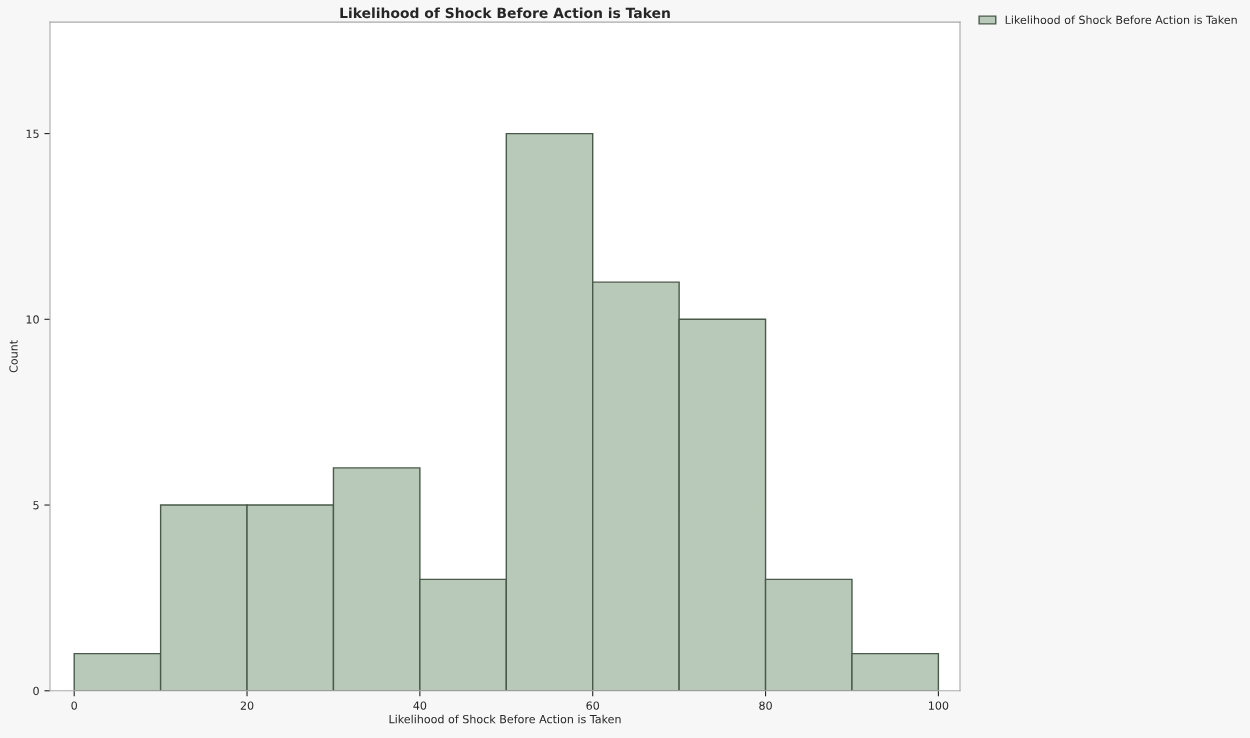 Image resolution: width=1250 pixels, height=738 pixels. Describe the element at coordinates (36, 505) in the screenshot. I see `y-tick-label: 5` at that location.